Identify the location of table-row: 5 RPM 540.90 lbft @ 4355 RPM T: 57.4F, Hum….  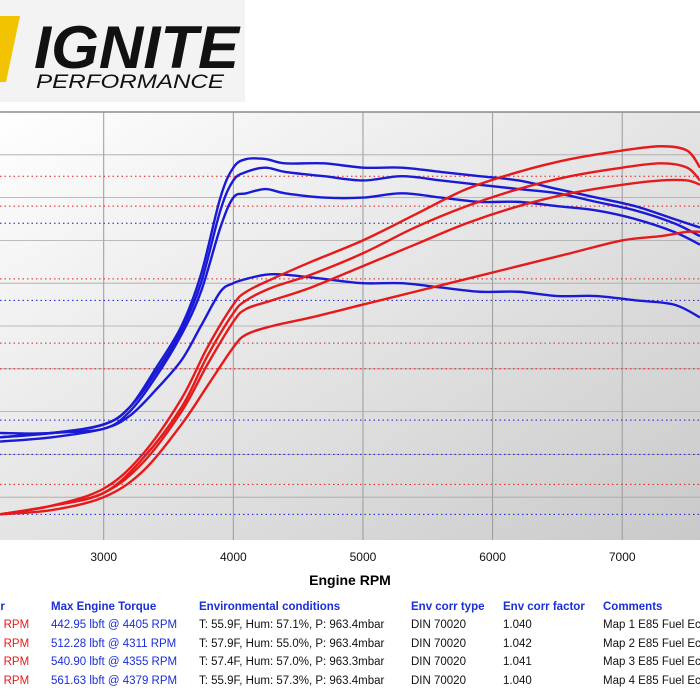
(350, 662).